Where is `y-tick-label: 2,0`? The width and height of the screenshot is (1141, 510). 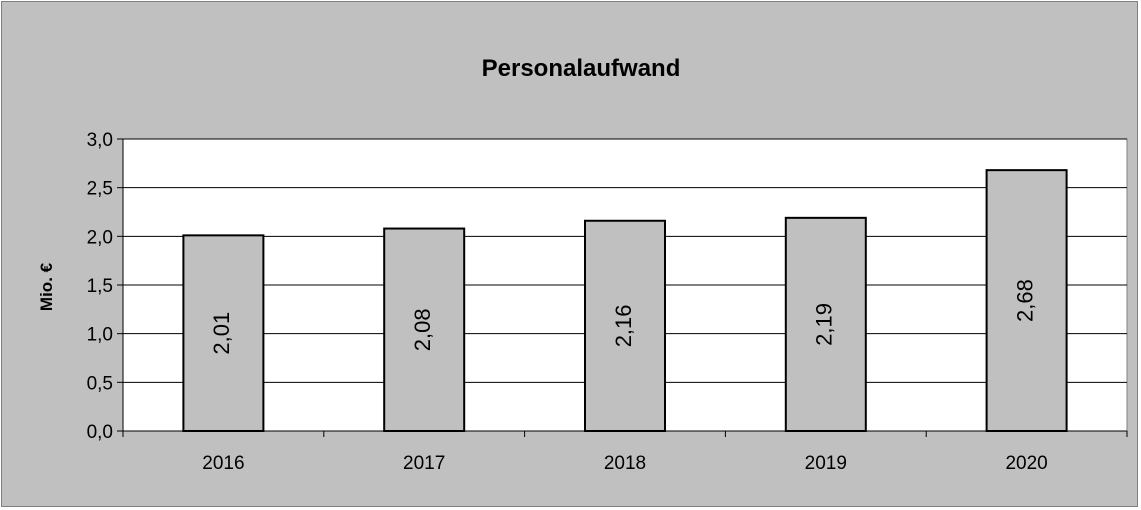 y-tick-label: 2,0 is located at coordinates (100, 237).